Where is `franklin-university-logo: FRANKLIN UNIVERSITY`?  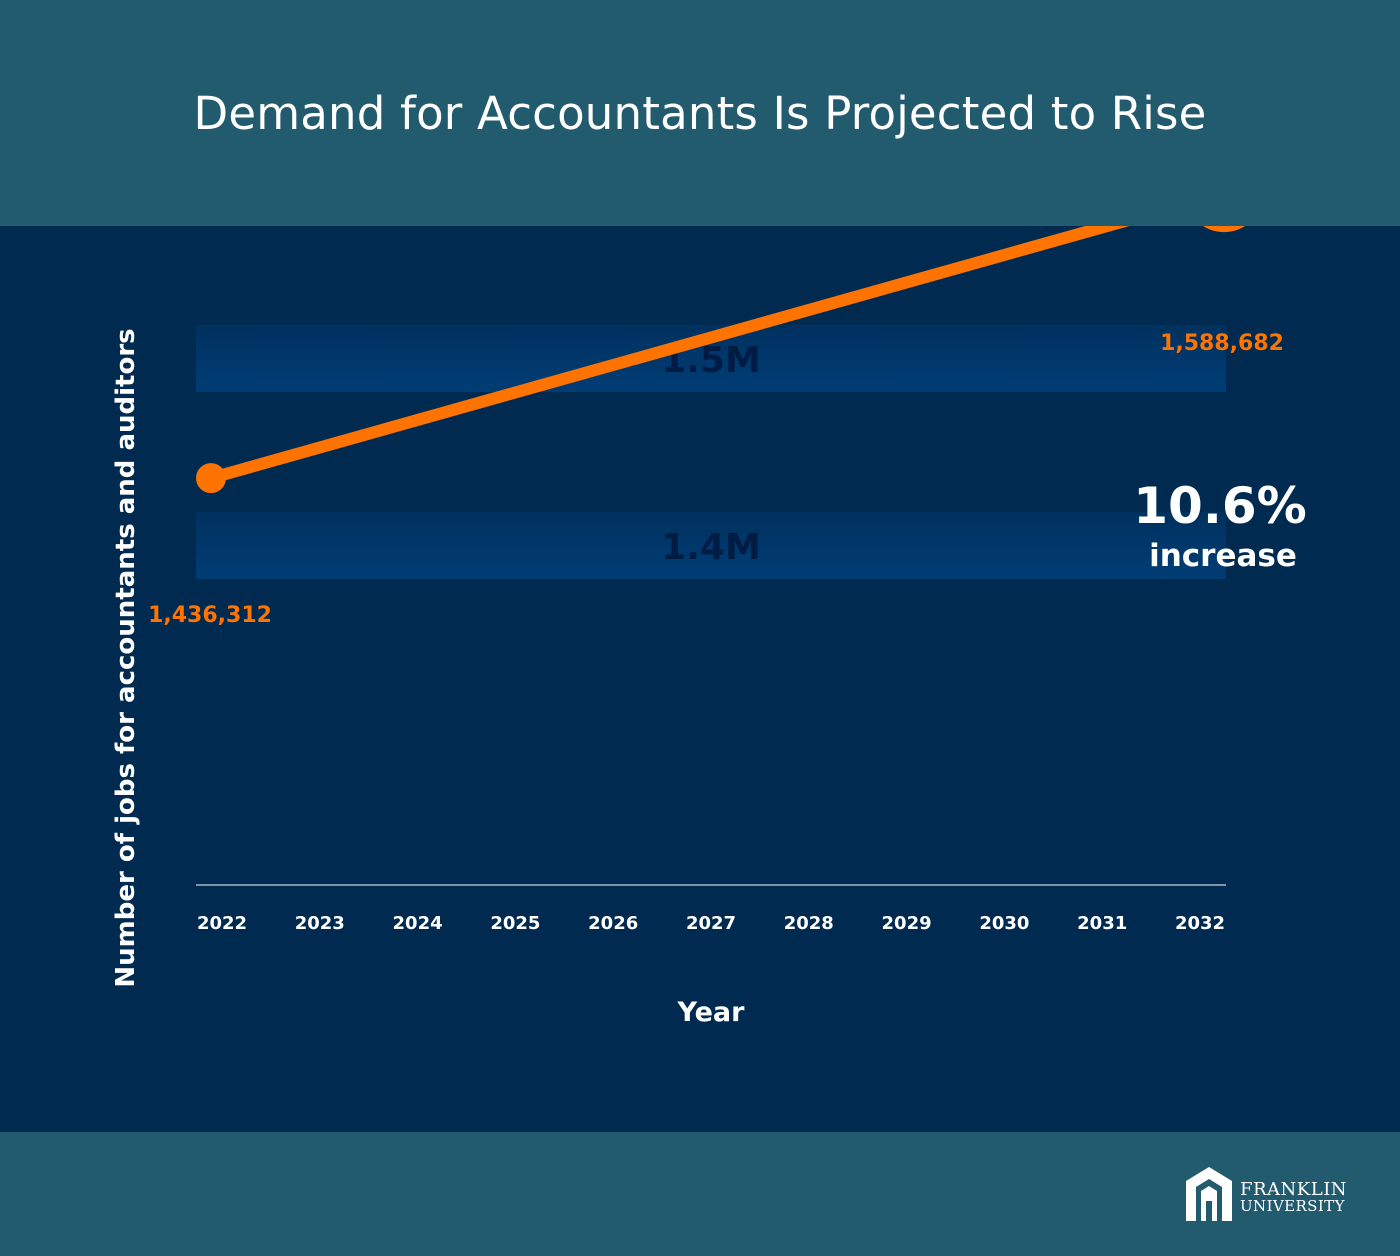 franklin-university-logo: FRANKLIN UNIVERSITY is located at coordinates (1272, 1193).